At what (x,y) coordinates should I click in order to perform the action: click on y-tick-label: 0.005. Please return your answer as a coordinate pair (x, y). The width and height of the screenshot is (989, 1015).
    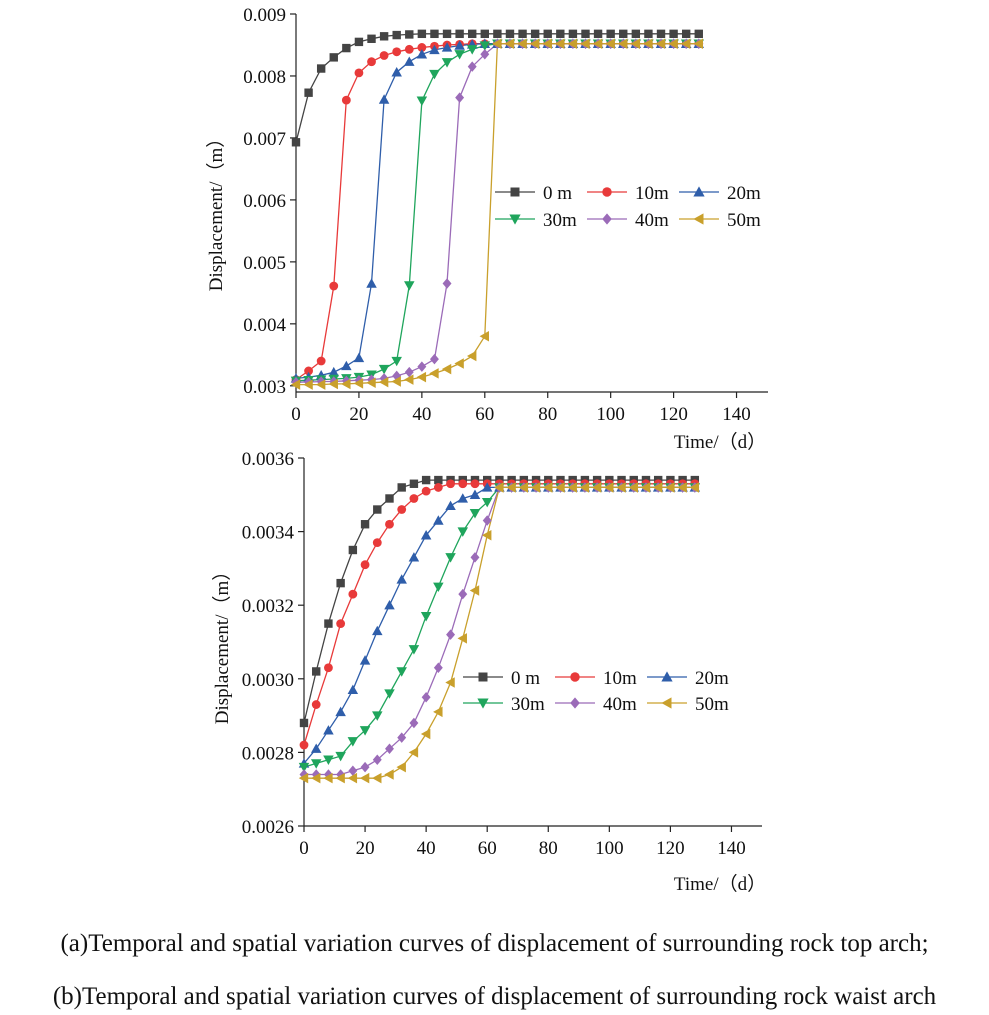
    Looking at the image, I should click on (264, 263).